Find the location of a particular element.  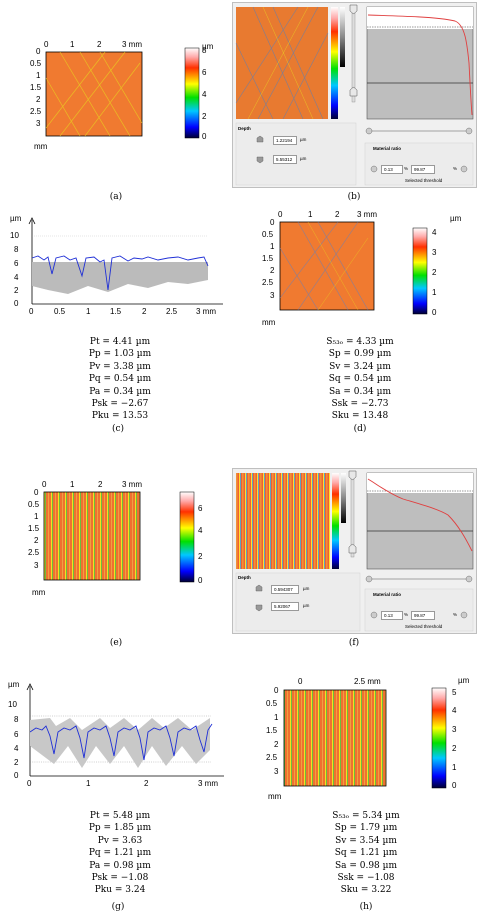

c-ytick: 2 is located at coordinates (16, 290).